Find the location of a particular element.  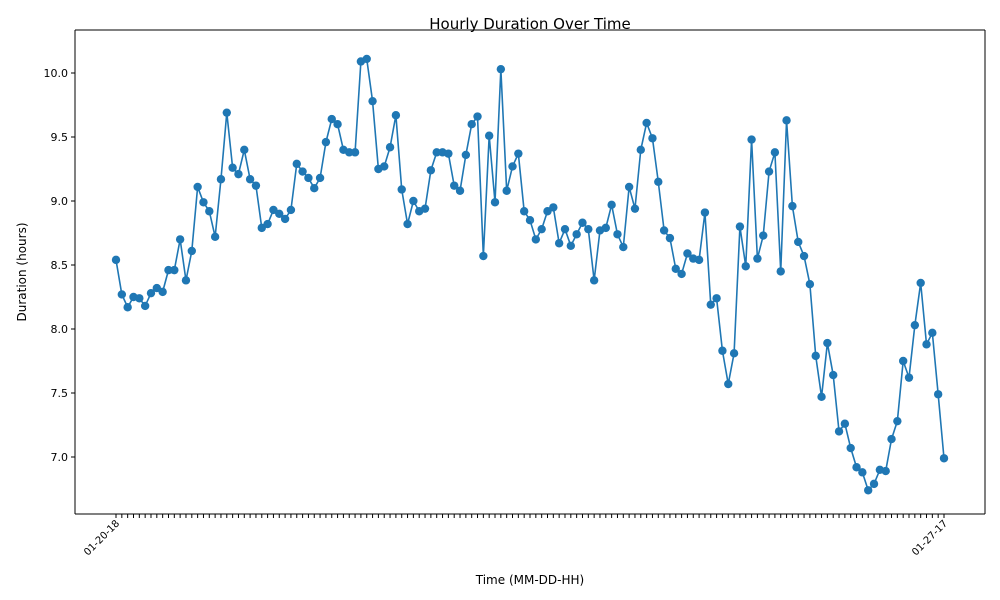

y-axis-ticks: 7.0 7.5 8.0 8.5 9.0 9.5 10.0 is located at coordinates (59, 265).